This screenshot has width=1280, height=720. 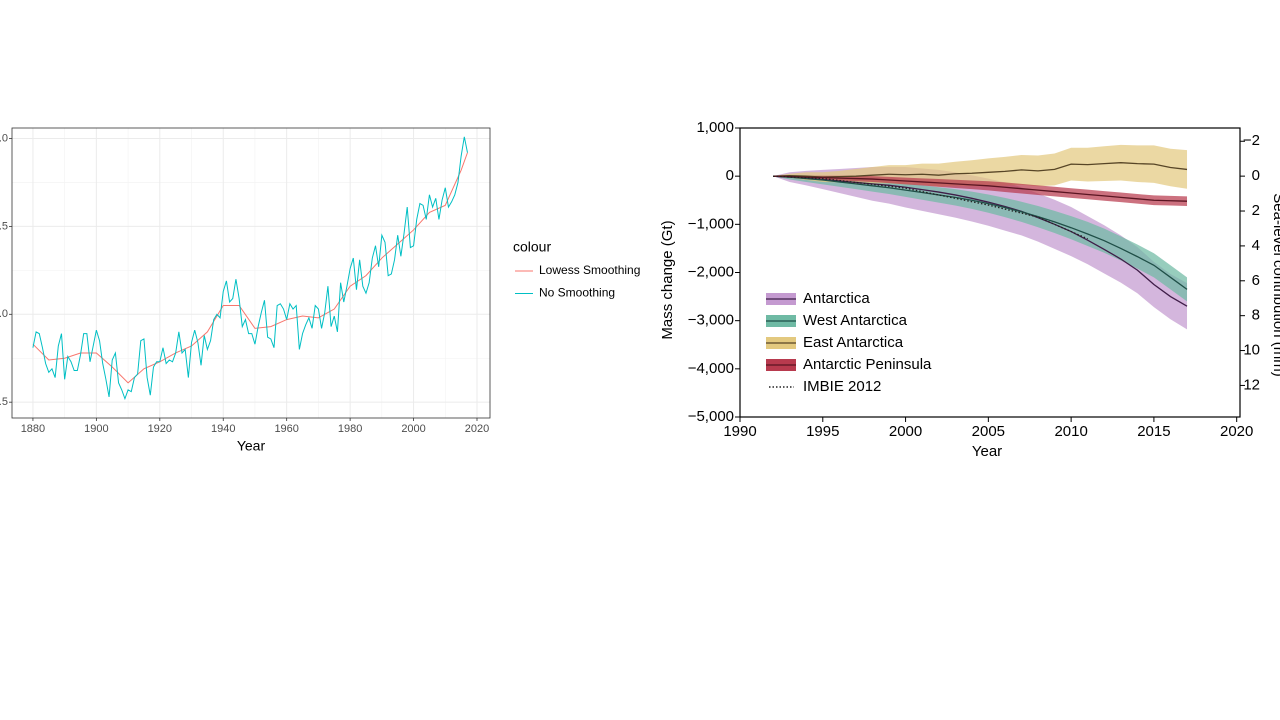 I want to click on y2-tick-label: 10, so click(x=1251, y=350).